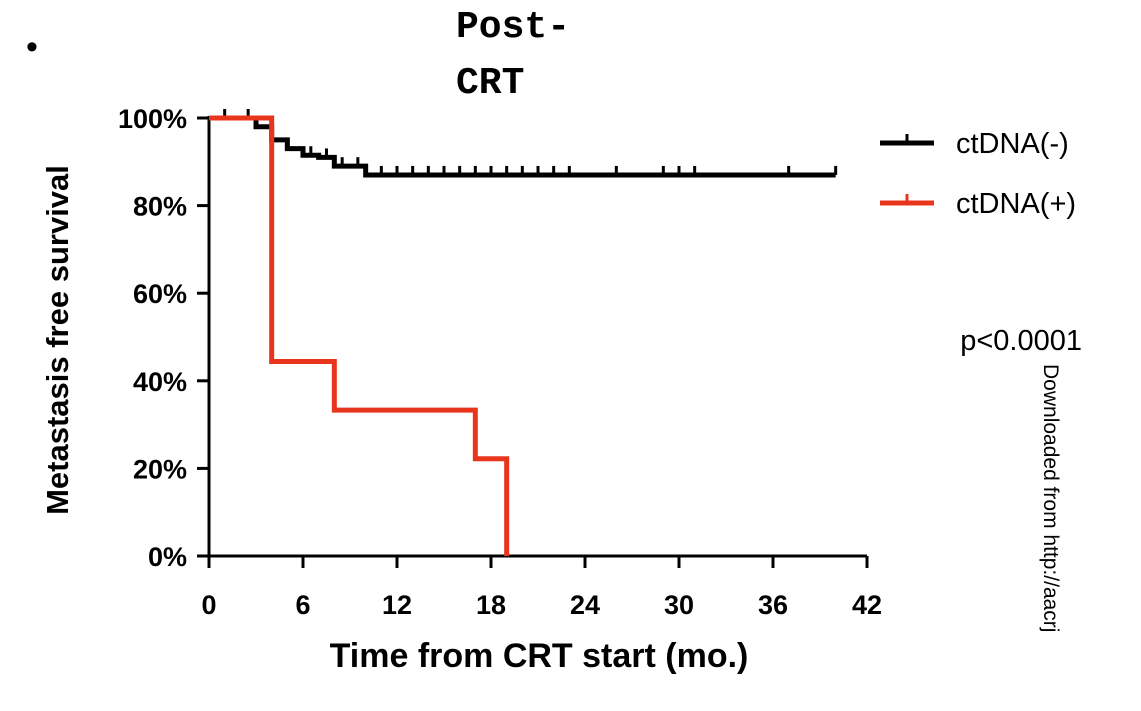 The width and height of the screenshot is (1141, 711). What do you see at coordinates (490, 83) in the screenshot?
I see `chart-title-line-2: CRT` at bounding box center [490, 83].